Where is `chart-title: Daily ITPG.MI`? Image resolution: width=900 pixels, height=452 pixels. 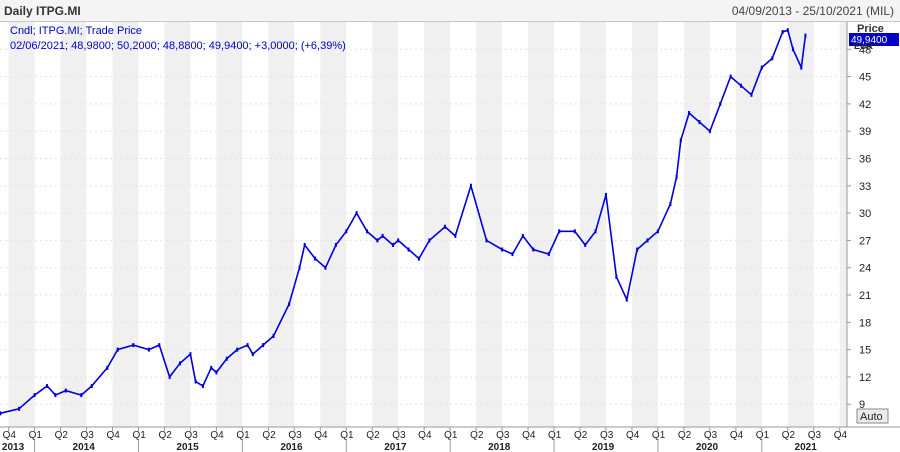
chart-title: Daily ITPG.MI is located at coordinates (42, 11).